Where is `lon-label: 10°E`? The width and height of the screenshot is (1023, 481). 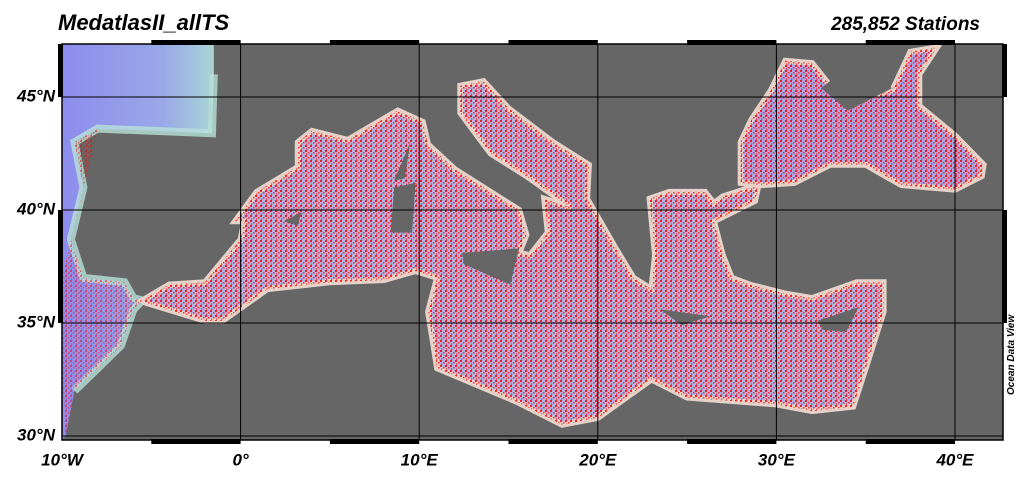 lon-label: 10°E is located at coordinates (420, 459).